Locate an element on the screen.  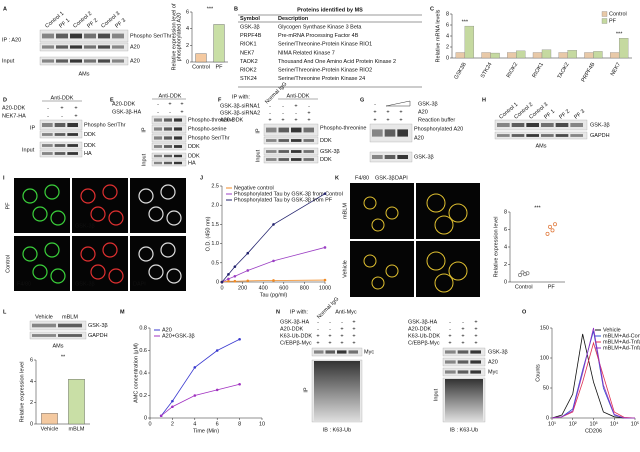
significance: *** is located at coordinates (210, 9).